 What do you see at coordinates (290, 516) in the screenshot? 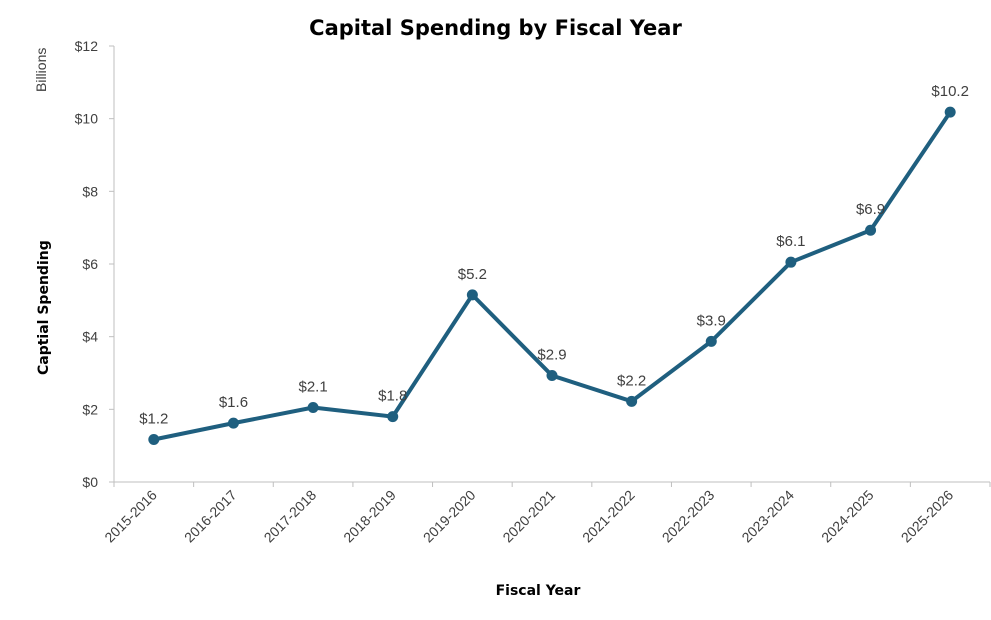
I see `x-tick-label: 2017-2018` at bounding box center [290, 516].